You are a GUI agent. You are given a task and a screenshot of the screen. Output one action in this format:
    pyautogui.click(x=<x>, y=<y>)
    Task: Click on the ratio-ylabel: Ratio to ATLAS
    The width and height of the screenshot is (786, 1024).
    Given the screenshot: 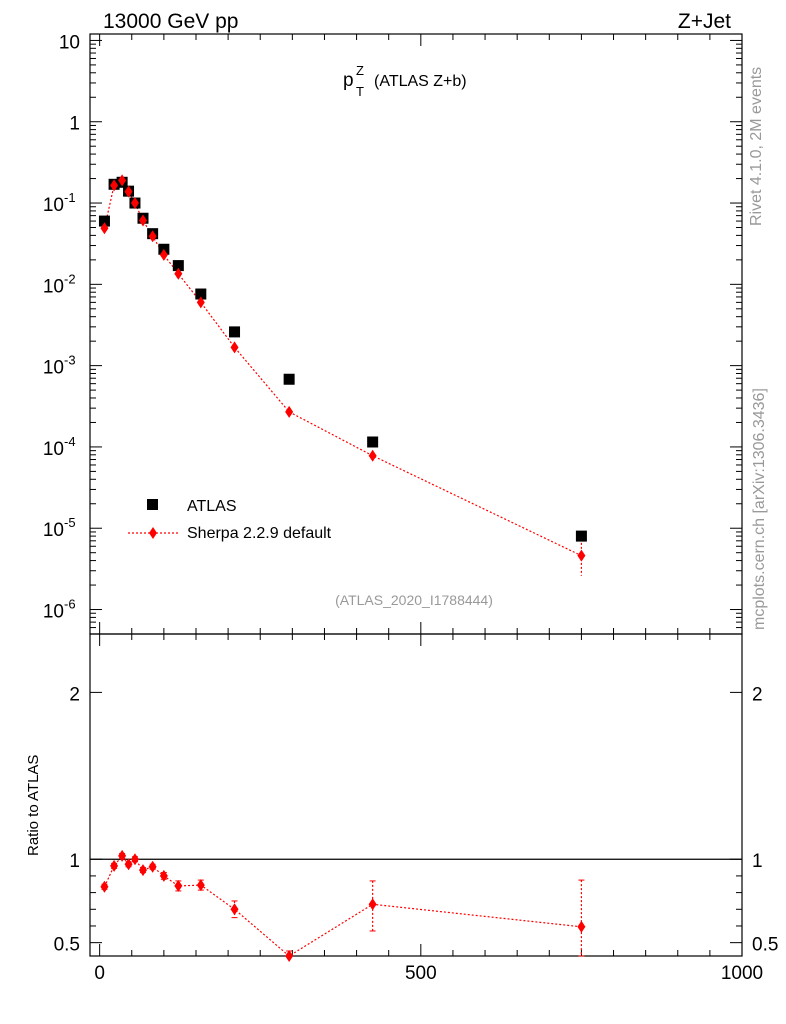 What is the action you would take?
    pyautogui.click(x=33, y=805)
    